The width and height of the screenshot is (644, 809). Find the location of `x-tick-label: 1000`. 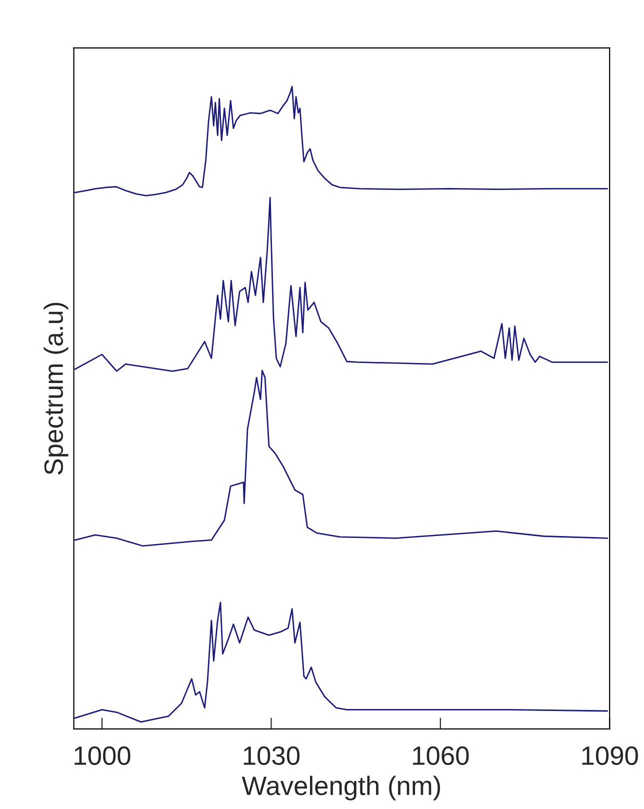

x-tick-label: 1000 is located at coordinates (102, 756).